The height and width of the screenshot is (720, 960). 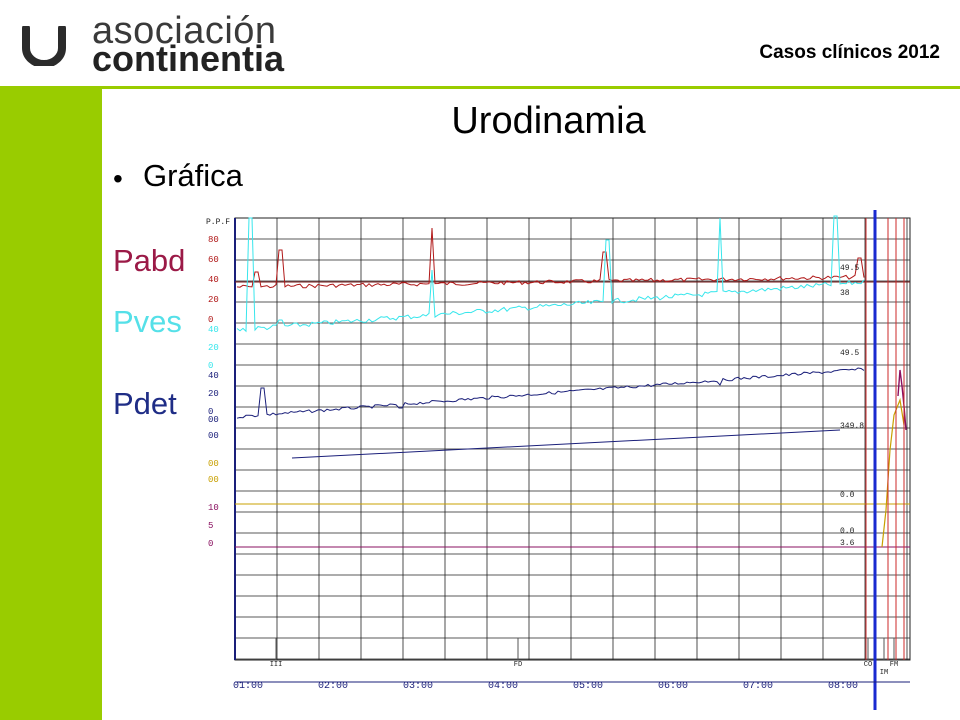 What do you see at coordinates (213, 508) in the screenshot?
I see `y-tick-label: 10` at bounding box center [213, 508].